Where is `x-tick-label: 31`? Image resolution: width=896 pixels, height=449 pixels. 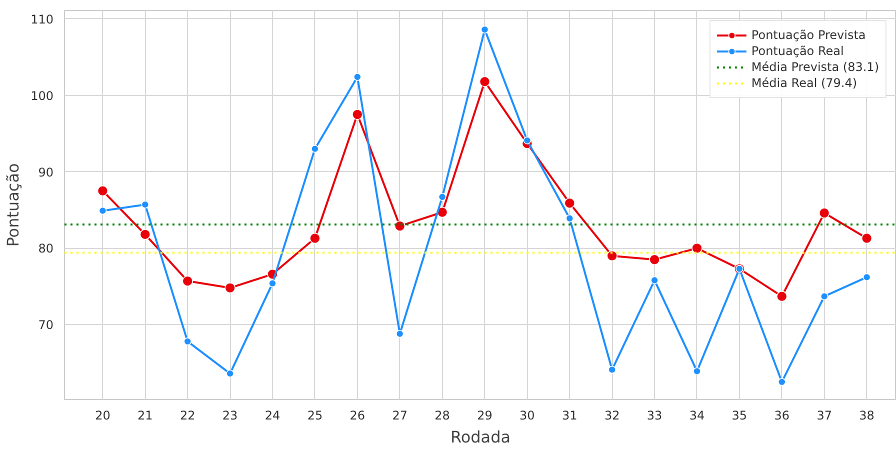 x-tick-label: 31 is located at coordinates (570, 415).